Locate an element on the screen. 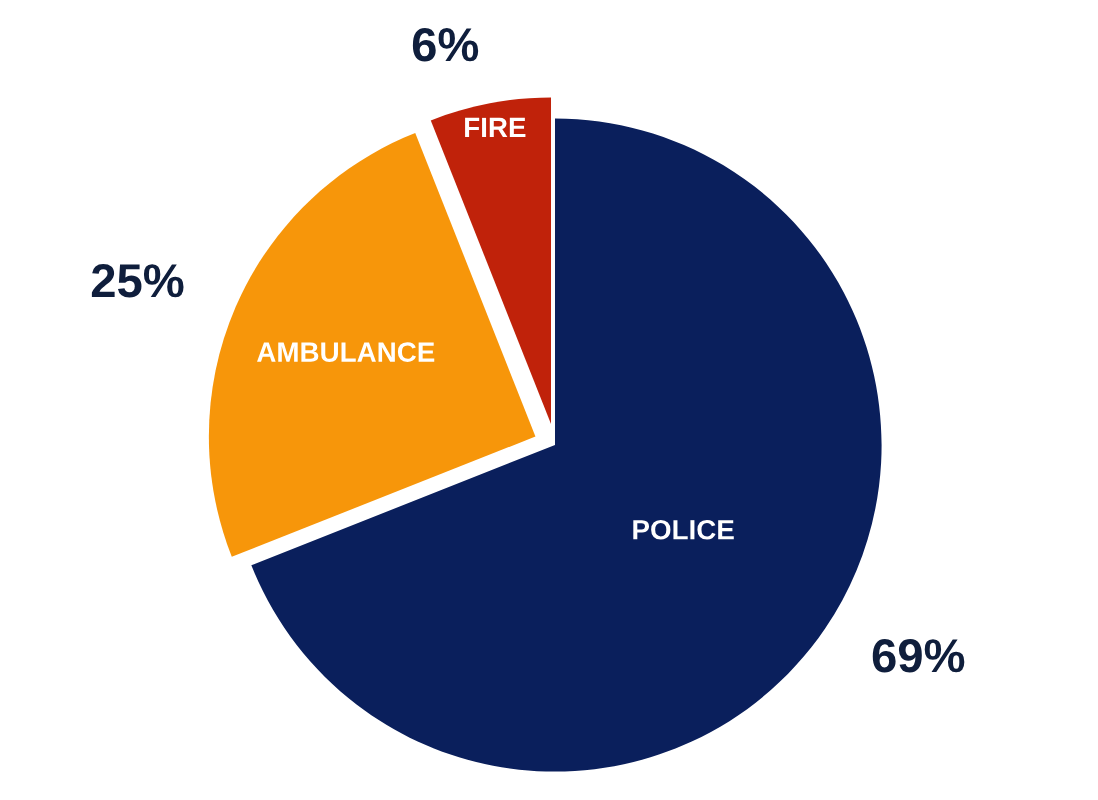  data-label: 69% is located at coordinates (918, 656).